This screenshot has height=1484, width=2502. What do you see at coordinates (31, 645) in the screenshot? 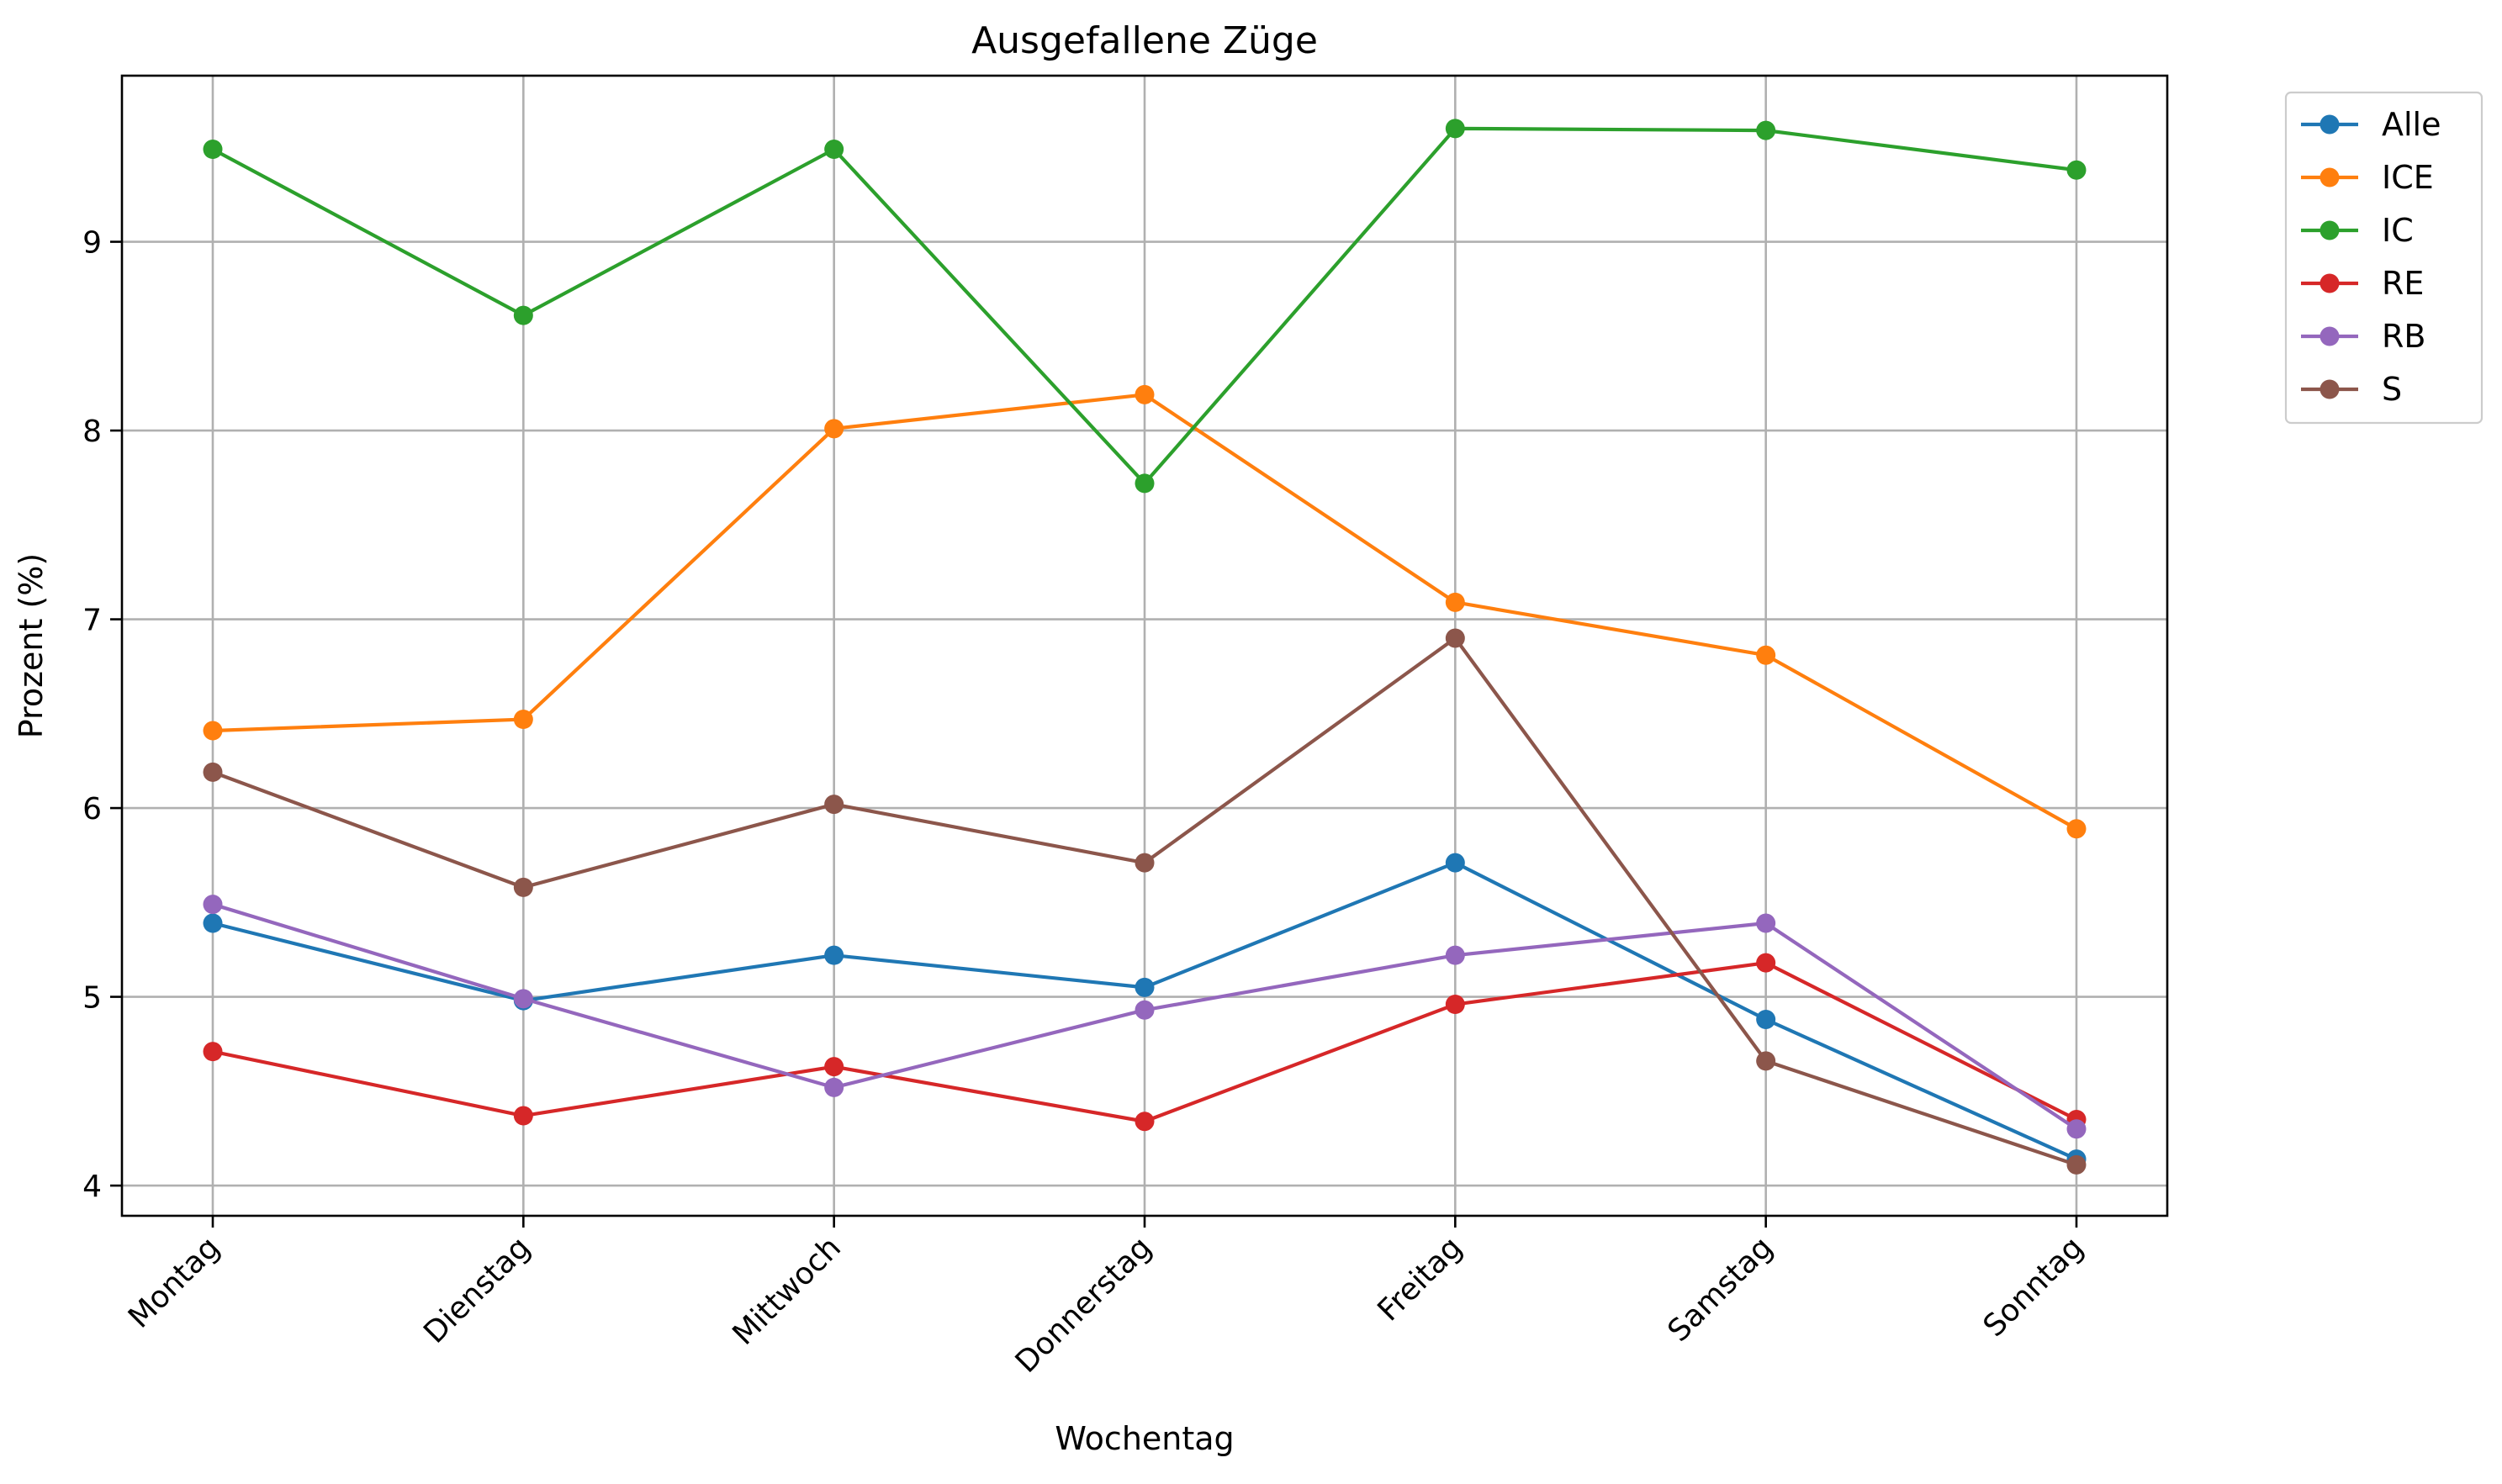
I see `y-axis-label: Prozent (%)` at bounding box center [31, 645].